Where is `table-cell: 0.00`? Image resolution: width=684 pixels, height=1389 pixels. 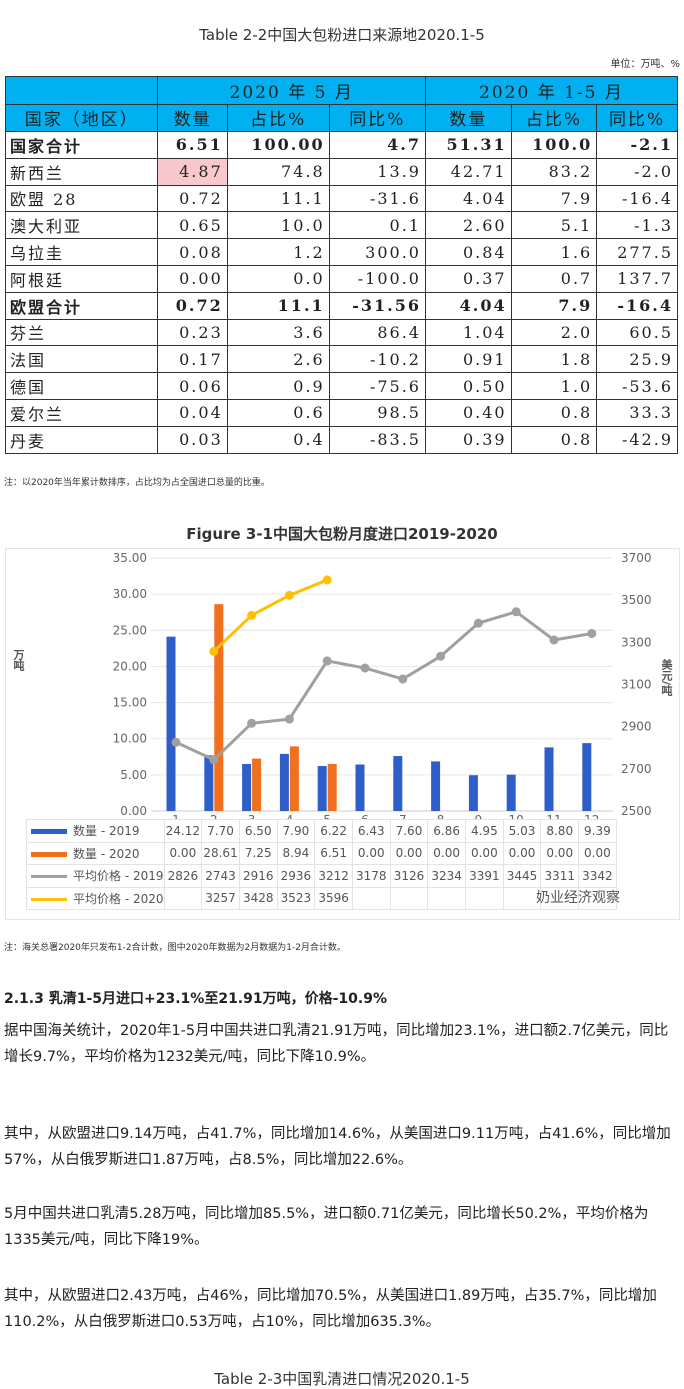
table-cell: 0.00 is located at coordinates (192, 278).